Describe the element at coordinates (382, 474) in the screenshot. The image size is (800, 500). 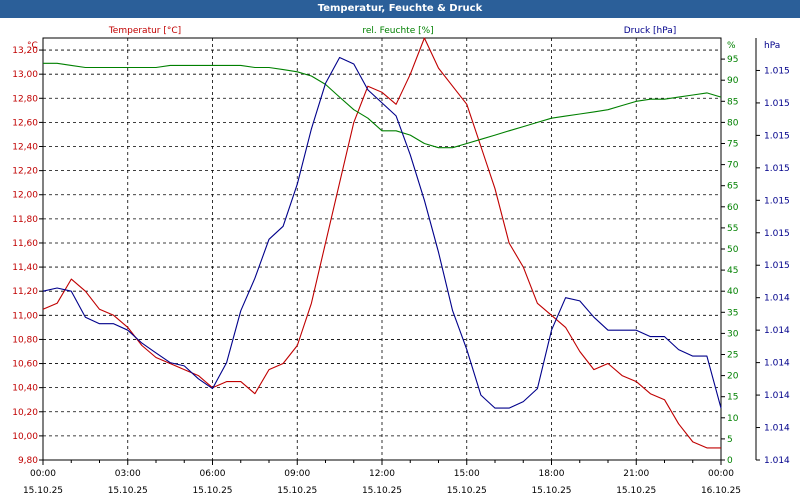
I see `x-tick-time: 12:00` at that location.